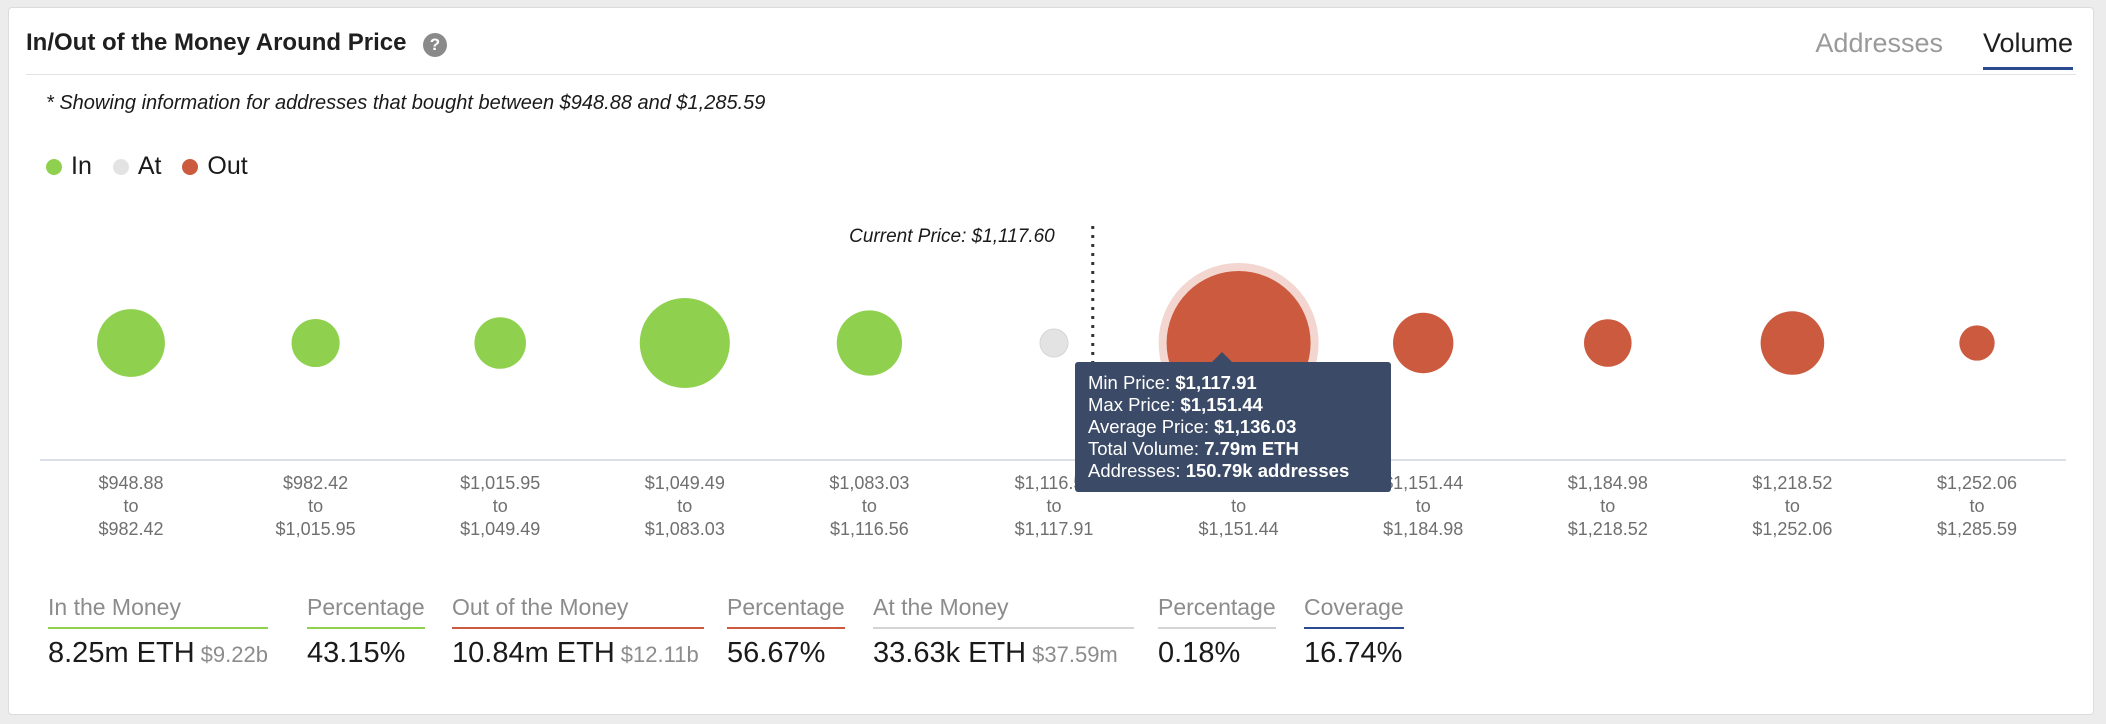 Image resolution: width=2106 pixels, height=724 pixels. Describe the element at coordinates (1354, 611) in the screenshot. I see `stat-label: Coverage` at that location.